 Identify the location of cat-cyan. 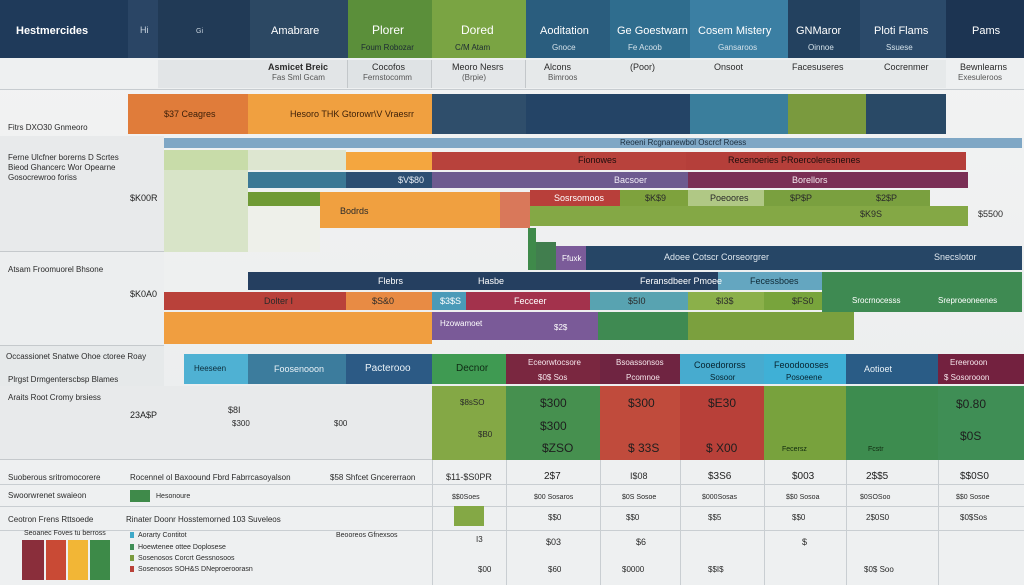
(216, 369).